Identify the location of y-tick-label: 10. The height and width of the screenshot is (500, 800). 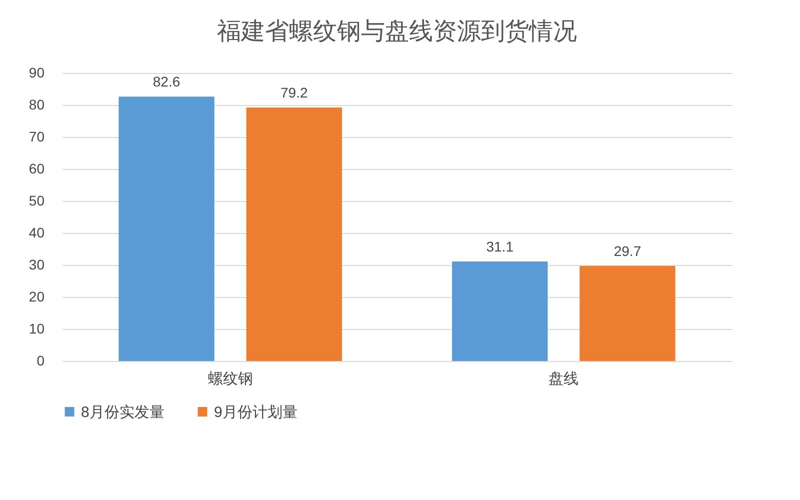
(36, 328).